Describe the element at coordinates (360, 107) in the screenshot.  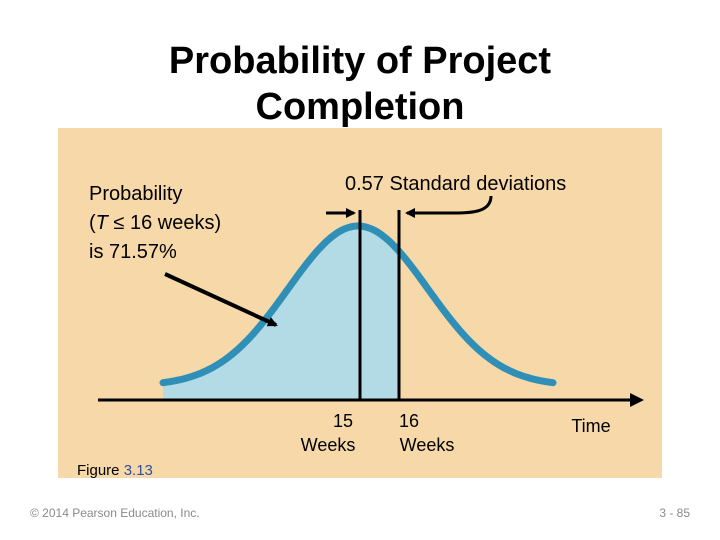
I see `slide-title-line2: Completion` at that location.